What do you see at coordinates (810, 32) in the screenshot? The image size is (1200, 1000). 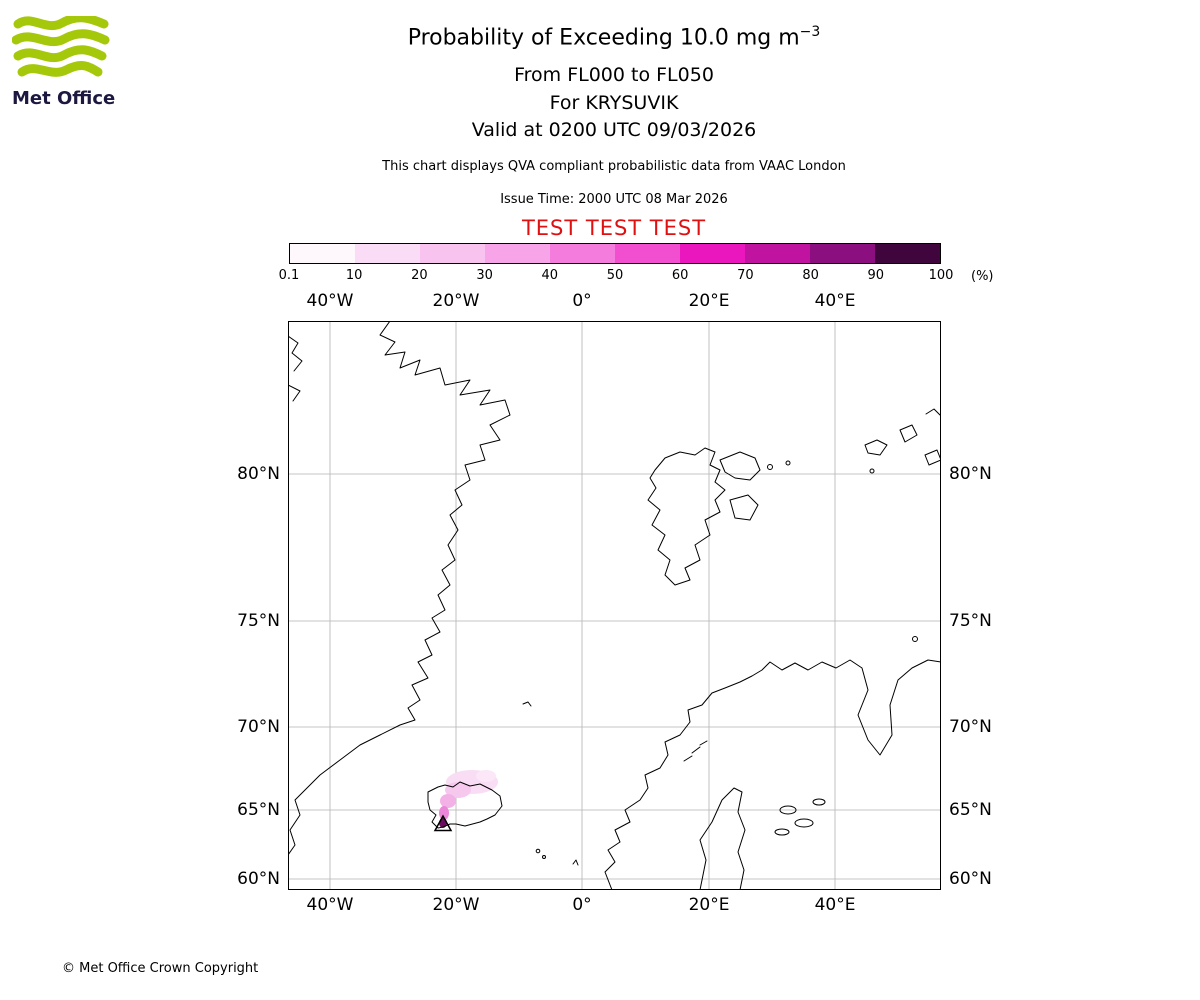 I see `page-title-exponent: −3` at bounding box center [810, 32].